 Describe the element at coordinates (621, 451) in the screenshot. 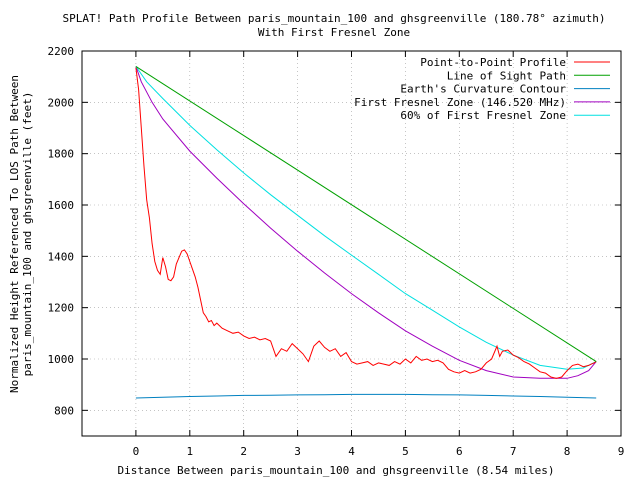

I see `x-tick-label: 9` at that location.